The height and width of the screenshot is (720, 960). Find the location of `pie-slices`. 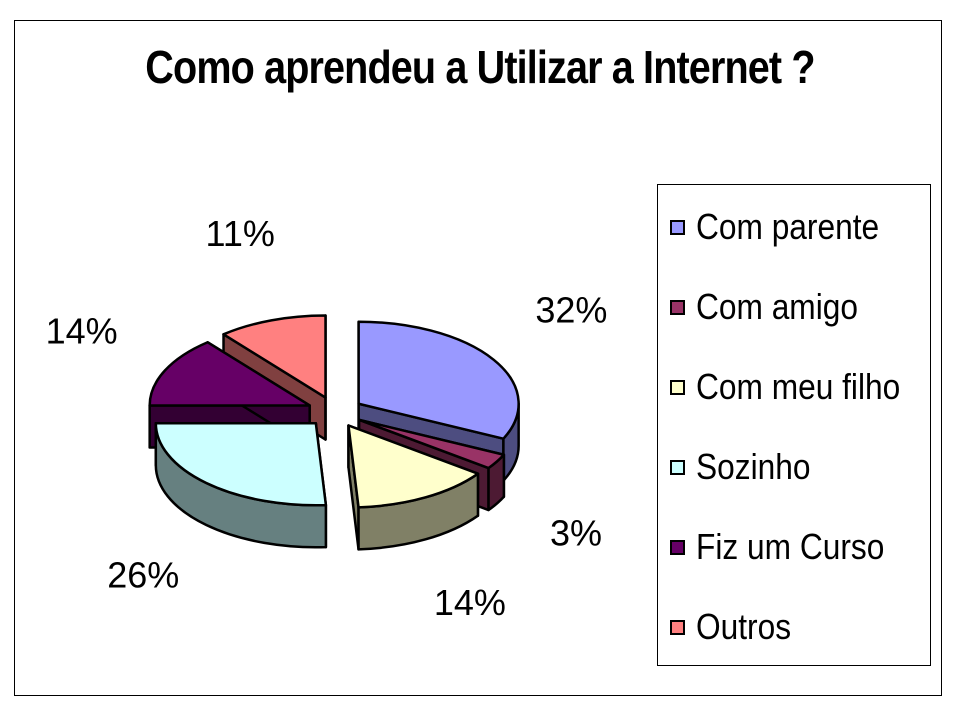

pie-slices is located at coordinates (334, 432).